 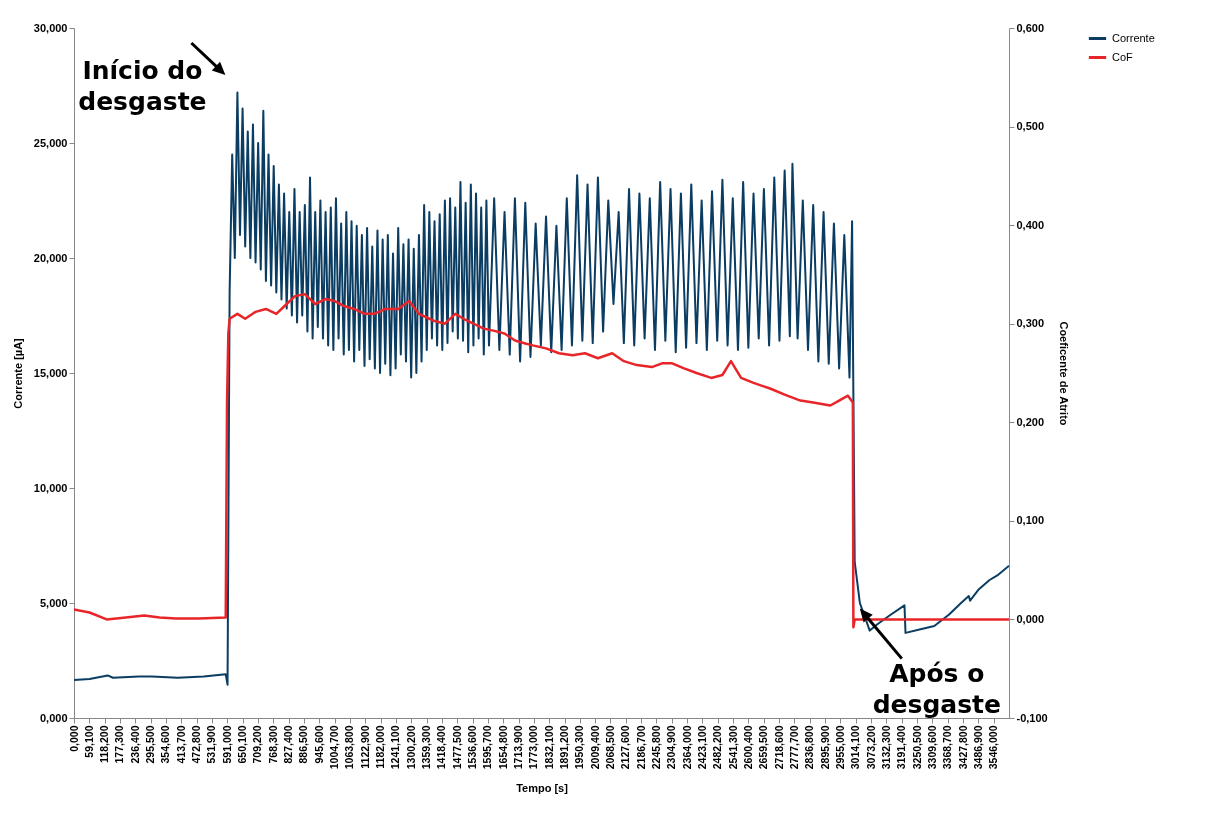 I want to click on x-tick-label: 945,600, so click(x=318, y=744).